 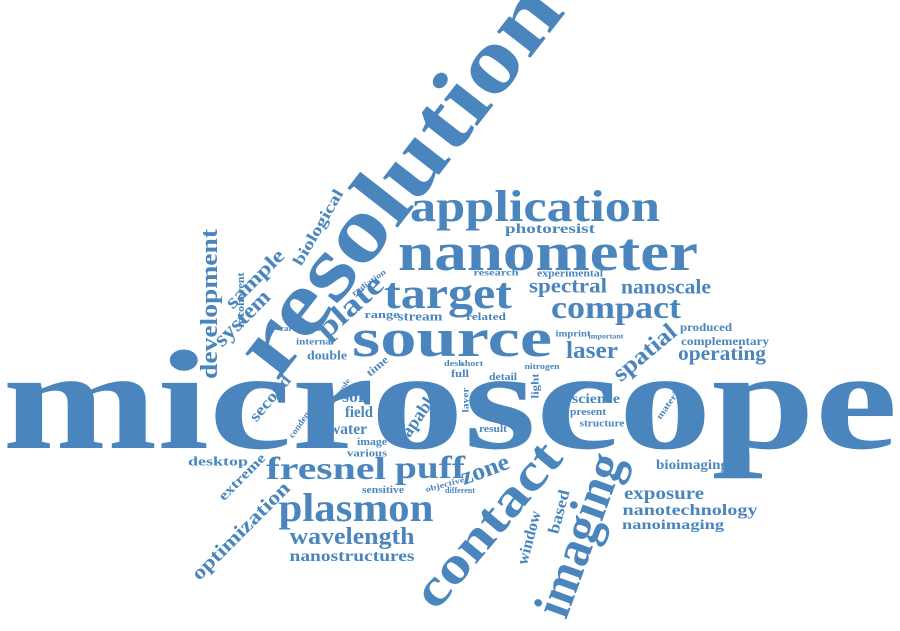 What do you see at coordinates (242, 299) in the screenshot?
I see `word-incoherent: incoherent` at bounding box center [242, 299].